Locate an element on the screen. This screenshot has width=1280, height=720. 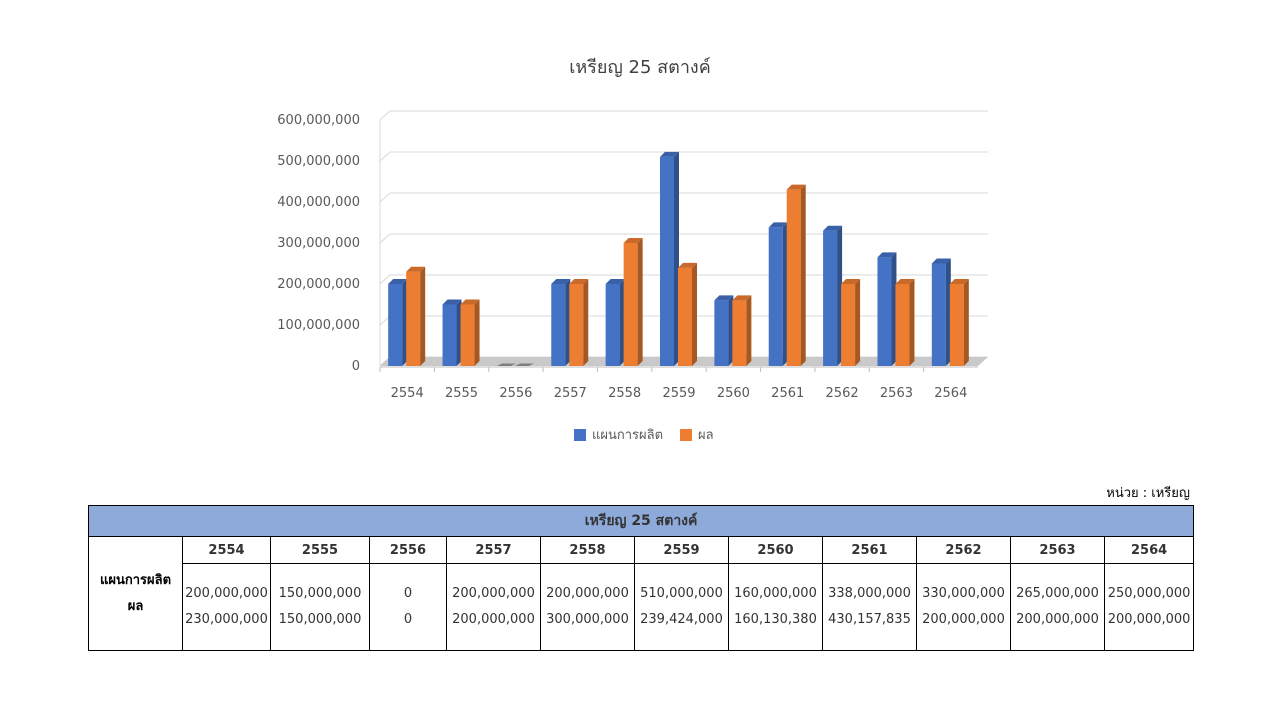
legend-label: แผนการผลิต is located at coordinates (627, 435).